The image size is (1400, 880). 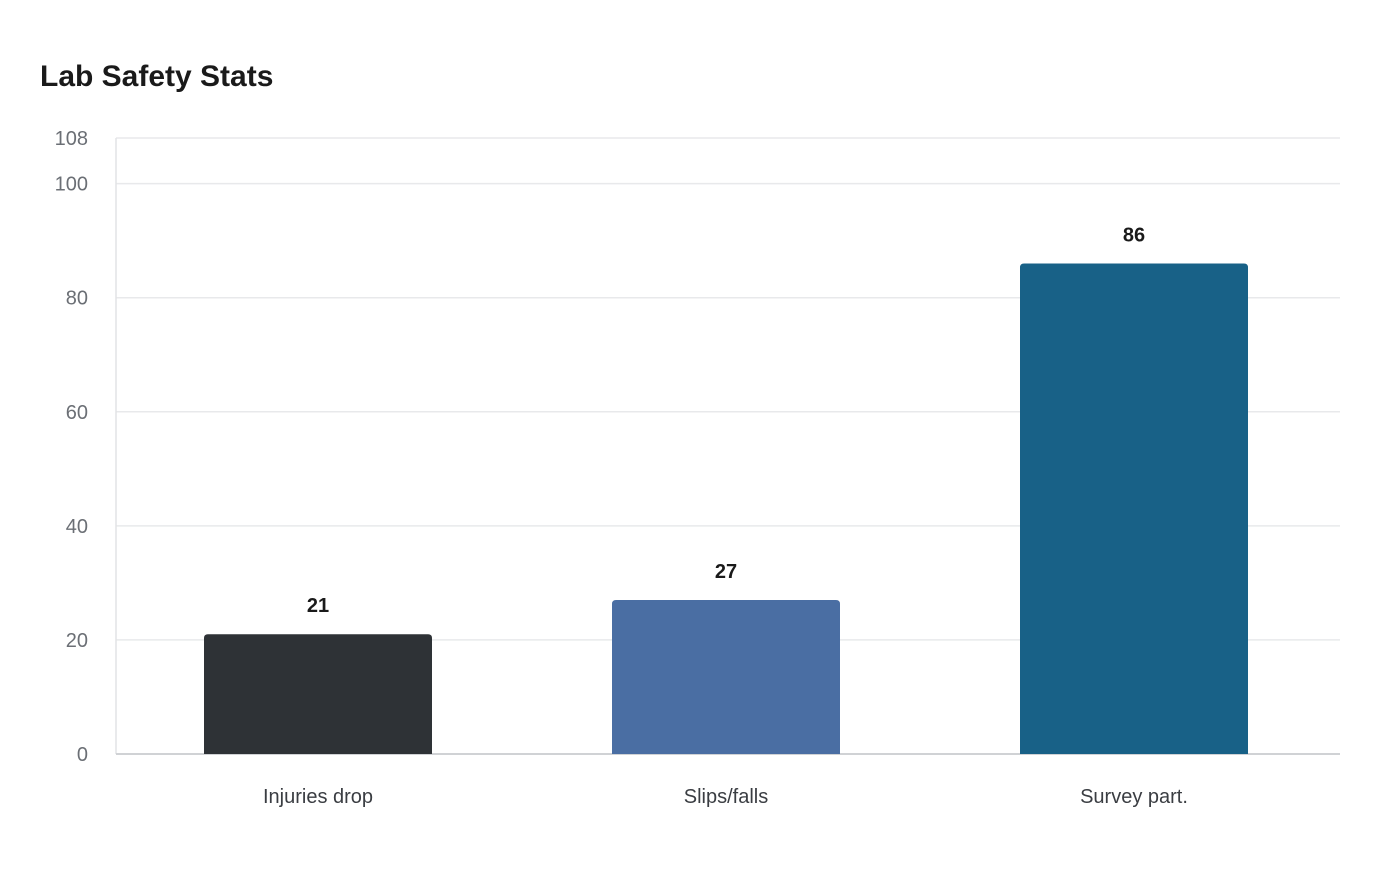 What do you see at coordinates (1134, 797) in the screenshot?
I see `x-tick-label: Survey part.` at bounding box center [1134, 797].